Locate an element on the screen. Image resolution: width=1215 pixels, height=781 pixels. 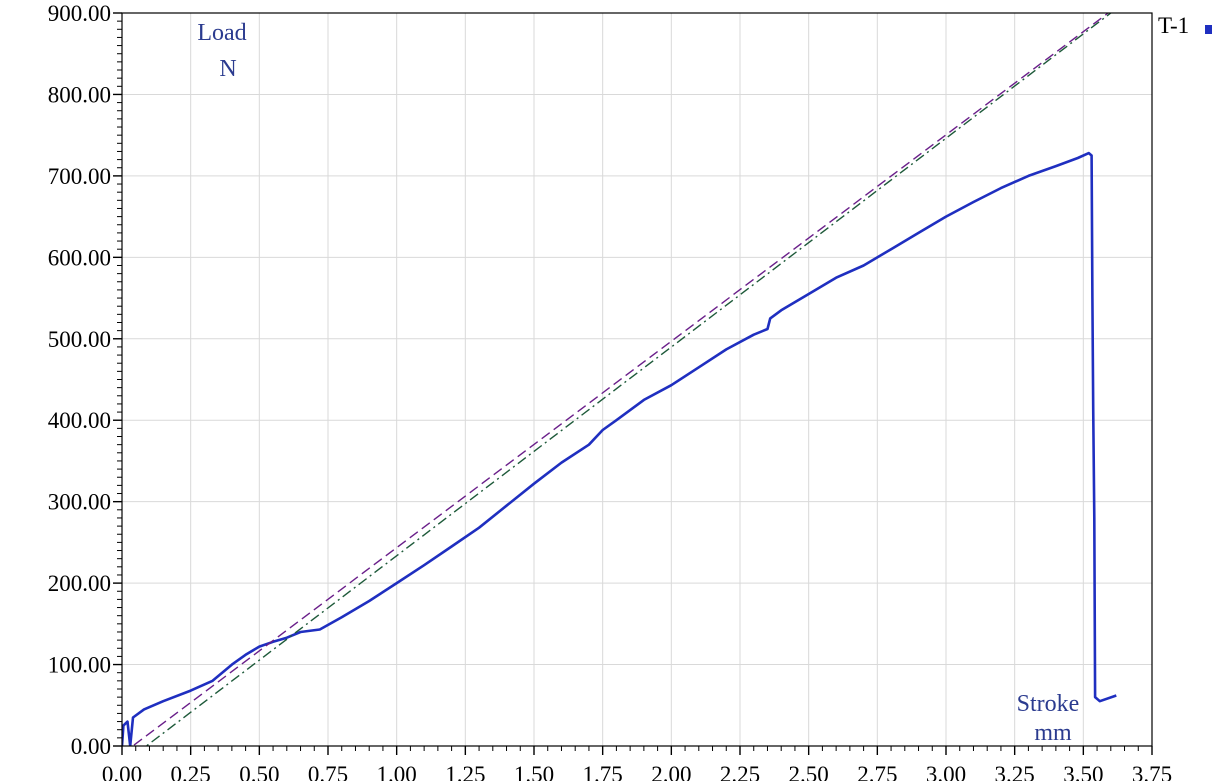
x-tick-label: 3.50 is located at coordinates (1083, 771).